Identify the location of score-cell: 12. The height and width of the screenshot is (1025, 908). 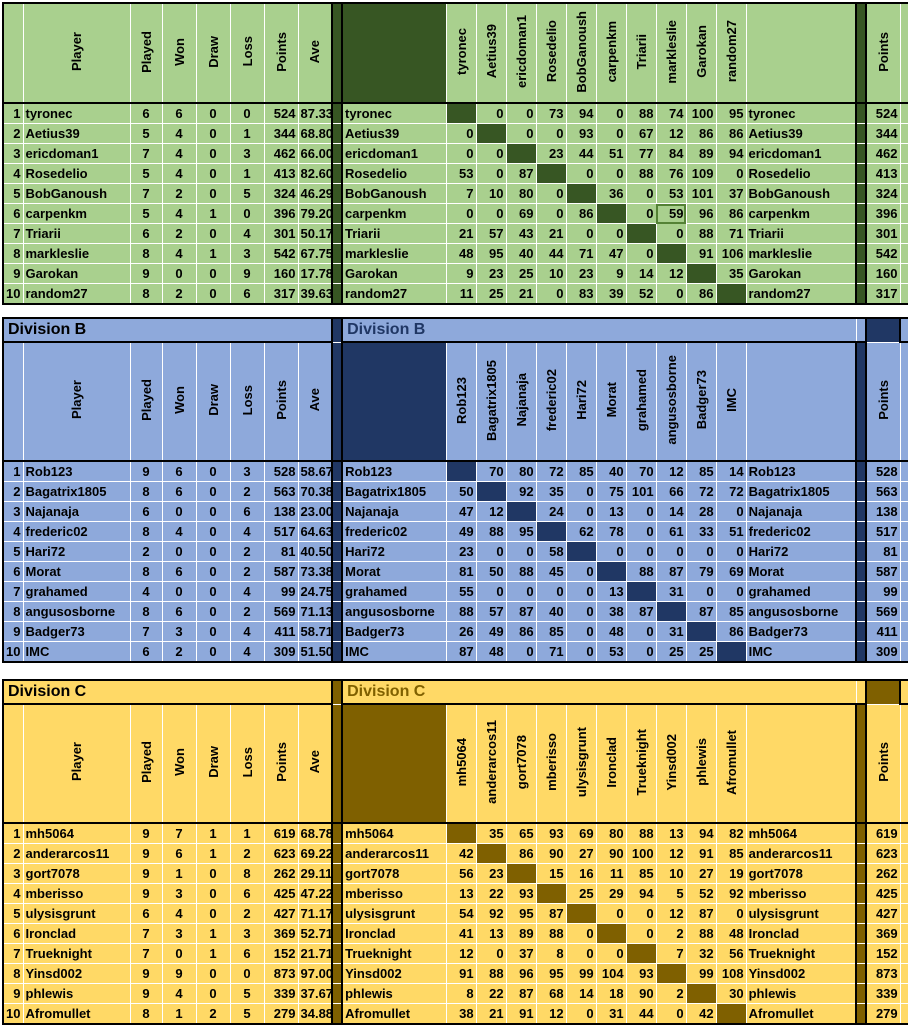
(671, 133).